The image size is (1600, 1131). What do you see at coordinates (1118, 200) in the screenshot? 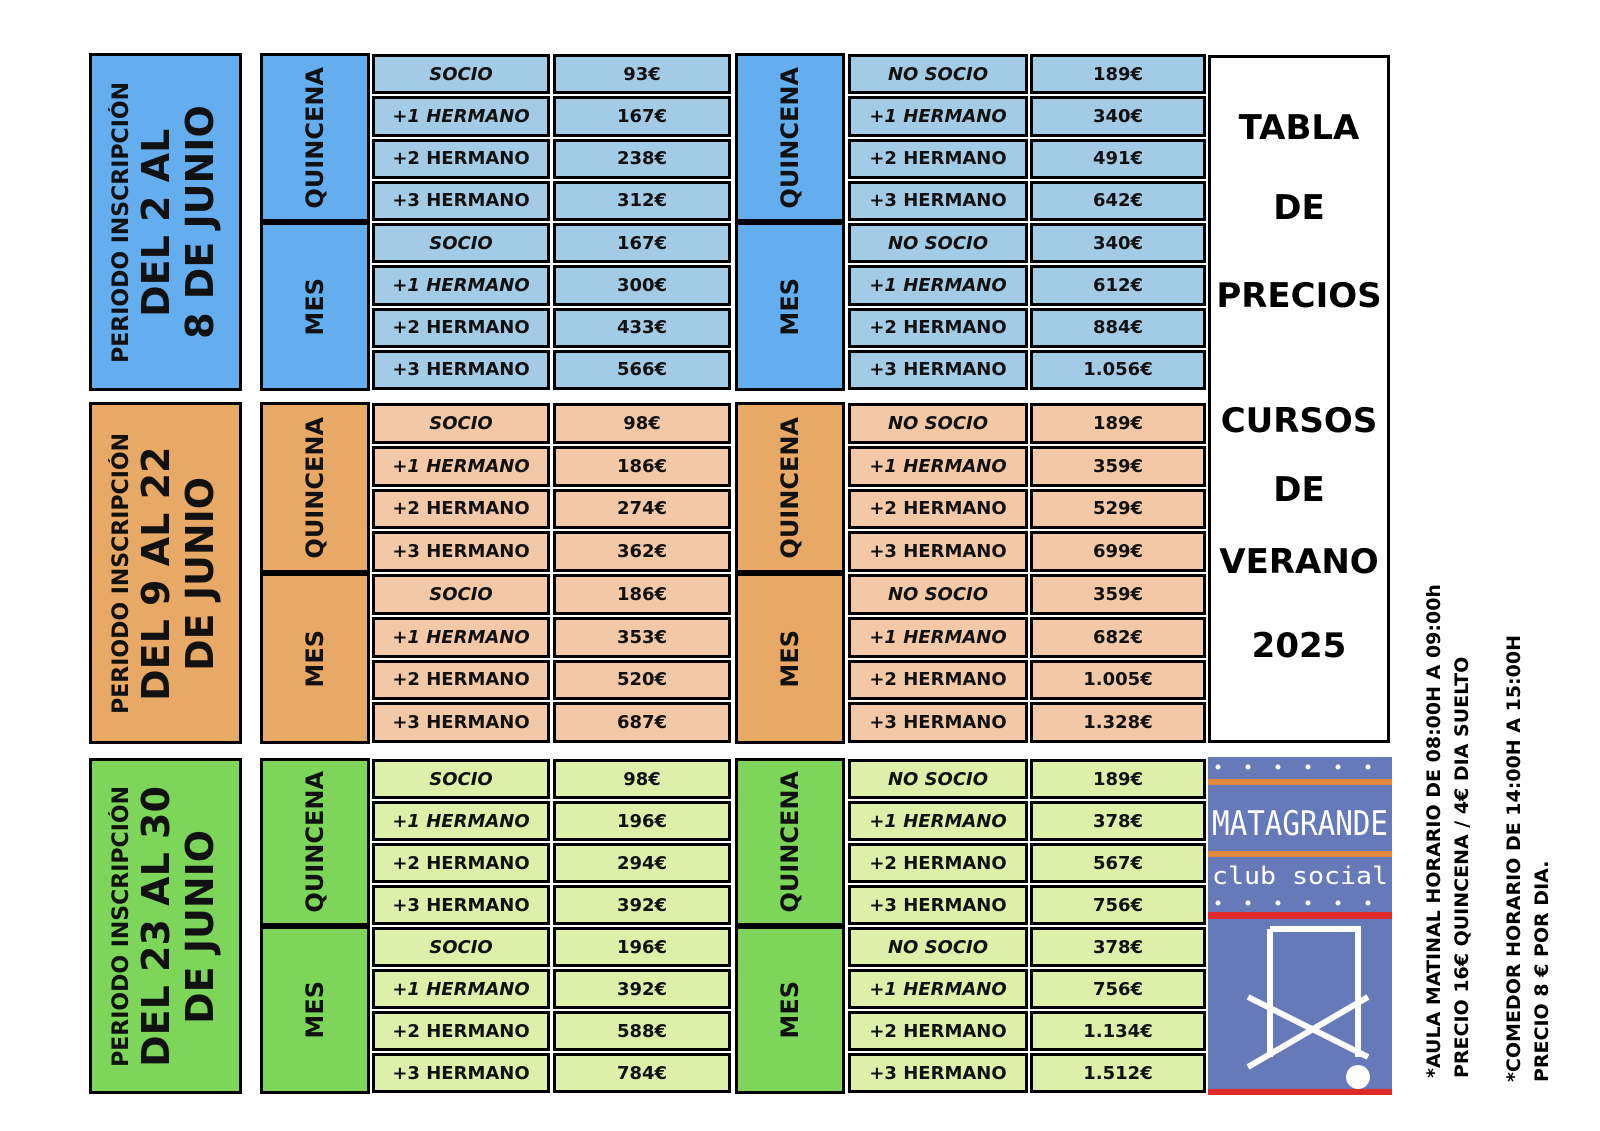
I see `row-price: 642€` at bounding box center [1118, 200].